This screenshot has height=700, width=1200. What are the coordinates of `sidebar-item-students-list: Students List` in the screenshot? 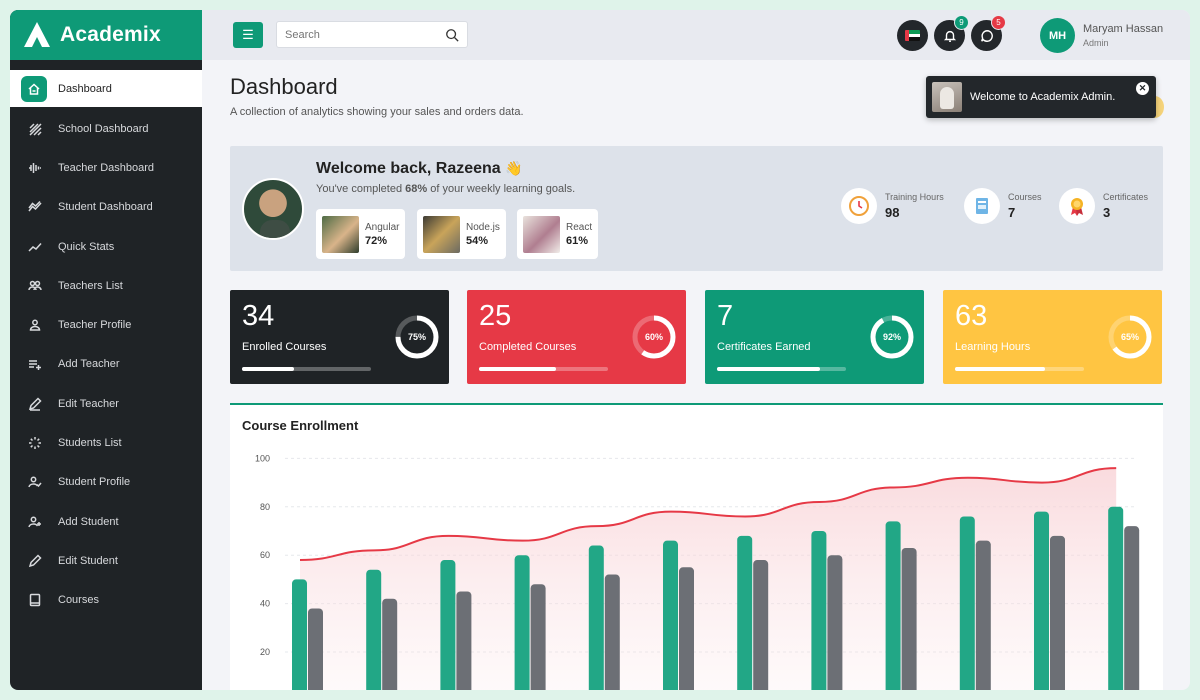 It's located at (106, 442).